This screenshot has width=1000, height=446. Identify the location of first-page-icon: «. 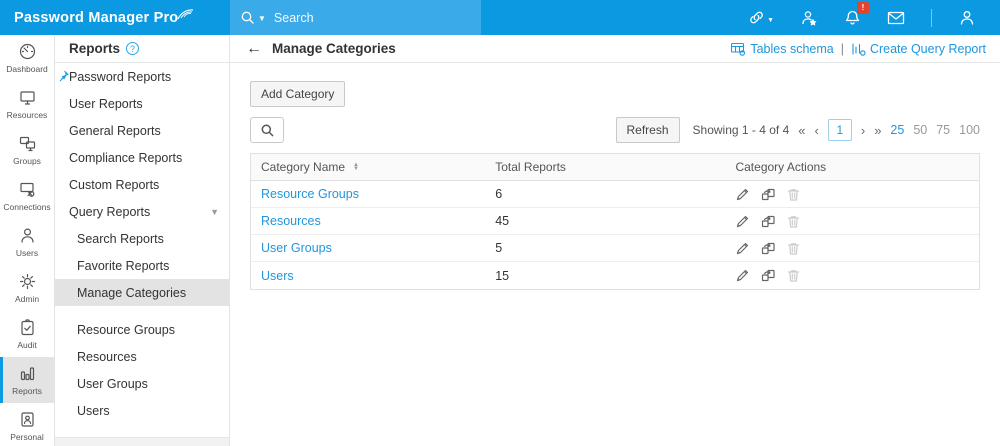
(802, 130).